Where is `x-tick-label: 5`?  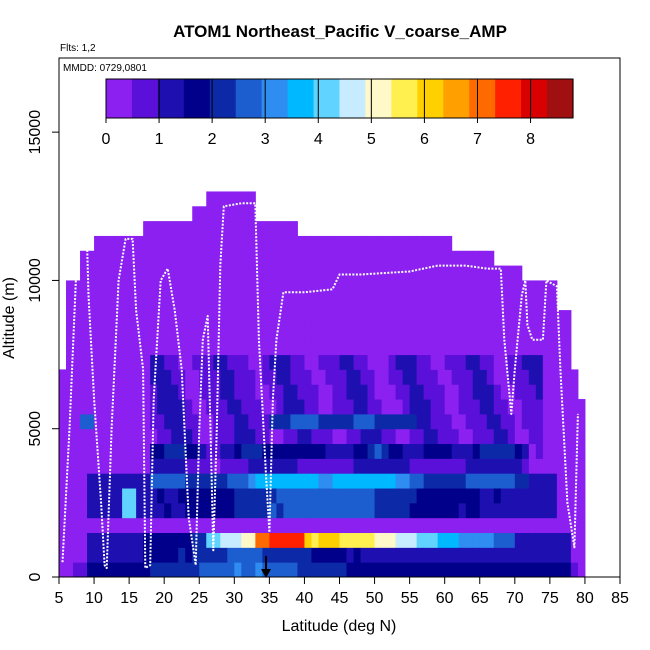
x-tick-label: 5 is located at coordinates (59, 598).